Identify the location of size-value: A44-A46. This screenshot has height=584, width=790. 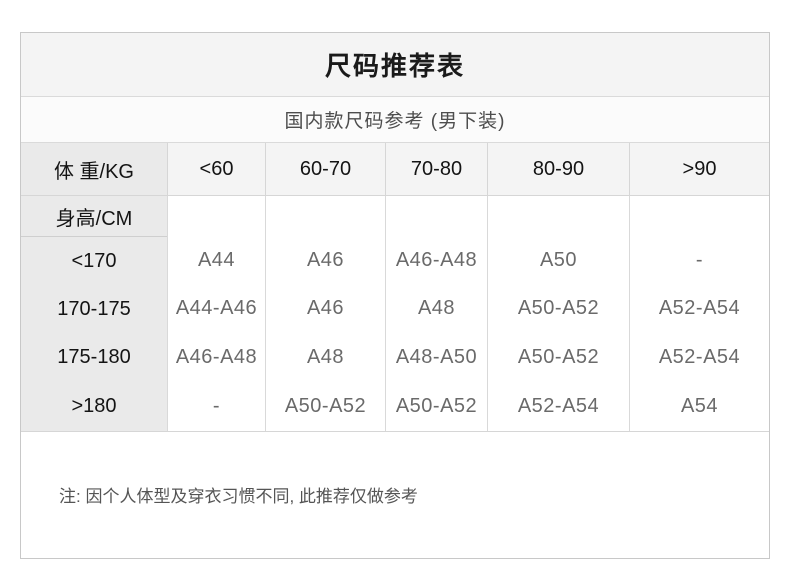
(216, 308).